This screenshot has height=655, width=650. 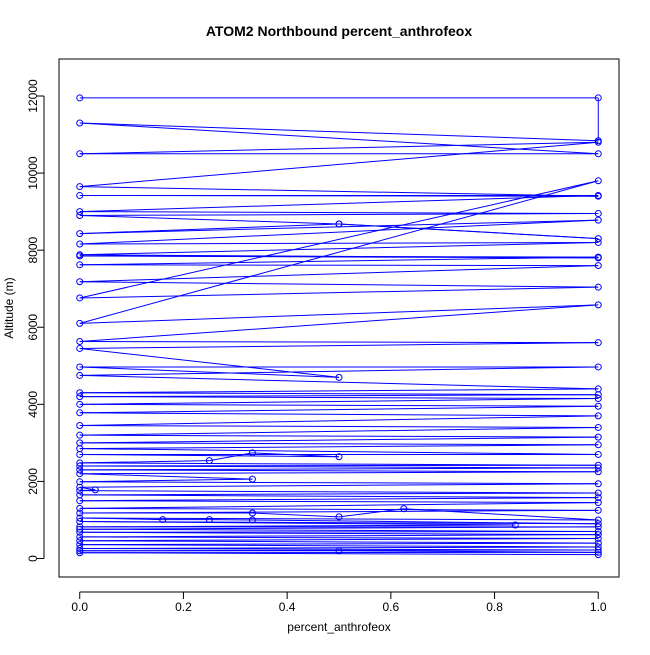 What do you see at coordinates (33, 558) in the screenshot?
I see `y-tick-label: 0` at bounding box center [33, 558].